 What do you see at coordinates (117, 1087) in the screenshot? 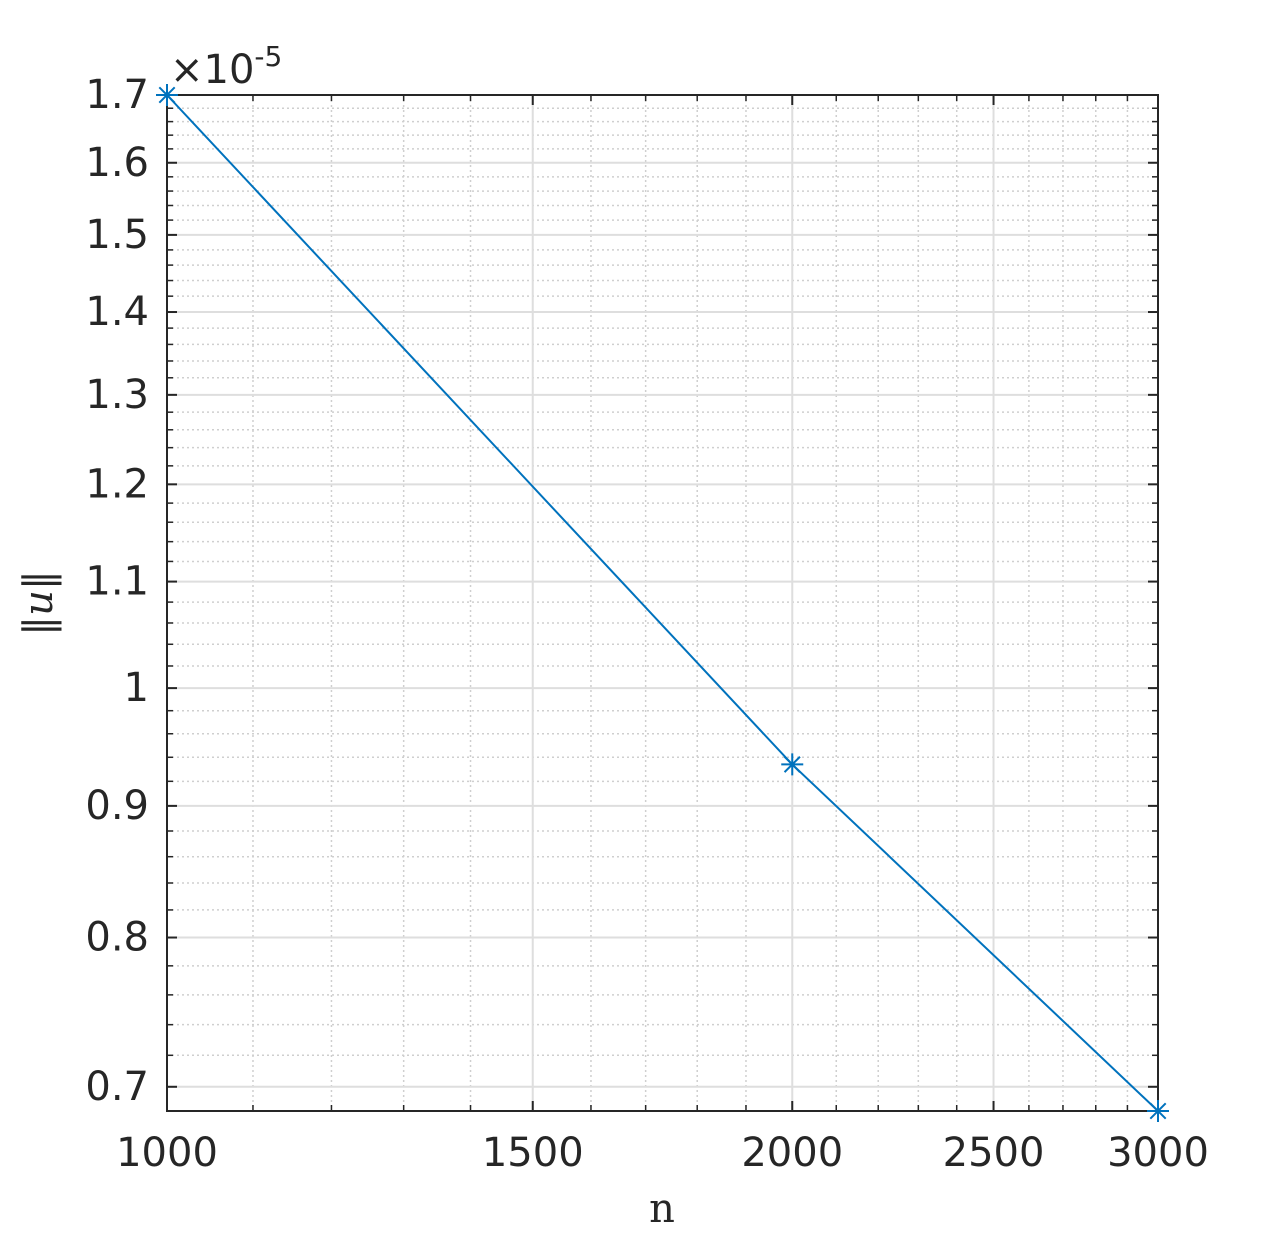
I see `y-tick-label: 0.7` at bounding box center [117, 1087].